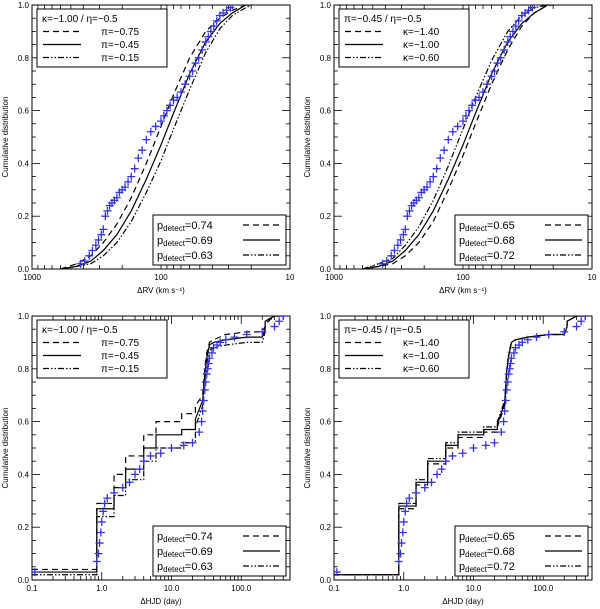  What do you see at coordinates (199, 567) in the screenshot?
I see `pdetect-value: =0.63` at bounding box center [199, 567].